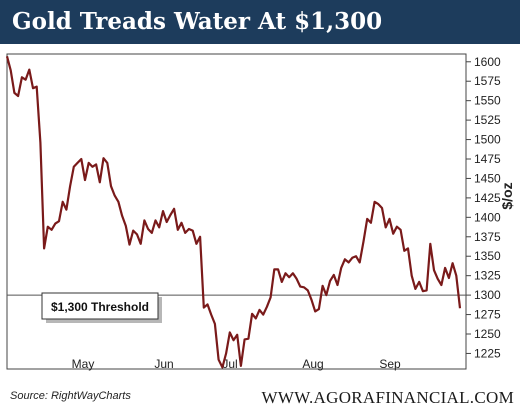 This screenshot has width=520, height=415. Describe the element at coordinates (487, 353) in the screenshot. I see `y-tick-label: 1225` at that location.